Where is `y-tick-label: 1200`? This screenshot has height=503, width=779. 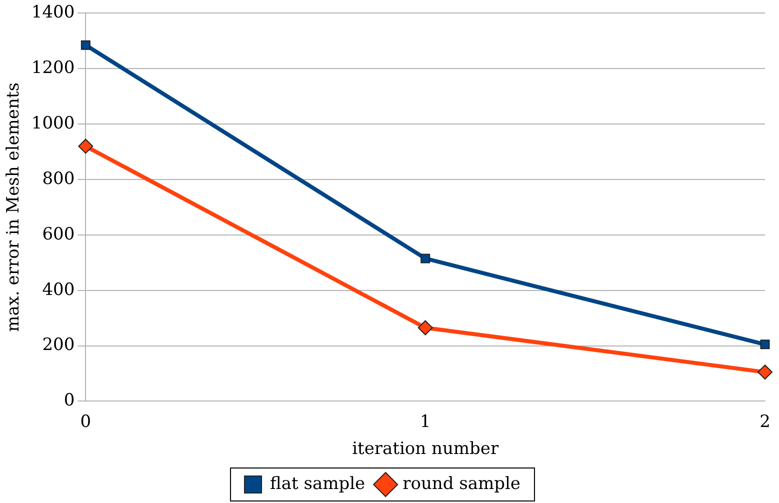 y-tick-label: 1200 is located at coordinates (53, 68).